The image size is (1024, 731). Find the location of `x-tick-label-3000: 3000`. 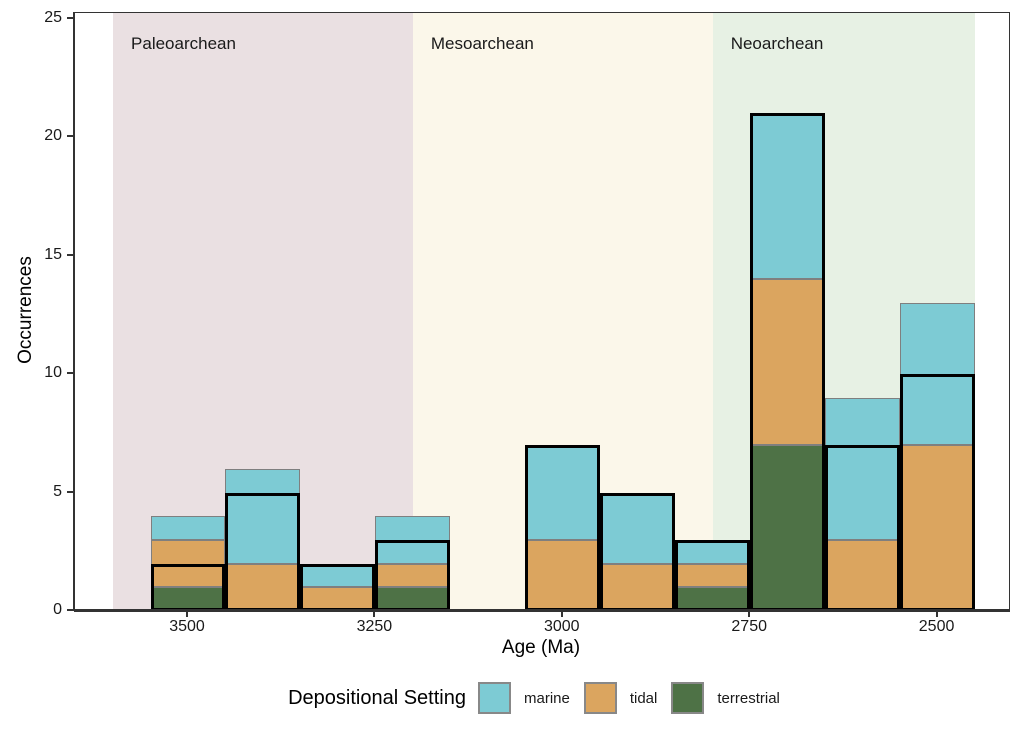

x-tick-label-3000: 3000 is located at coordinates (561, 626).